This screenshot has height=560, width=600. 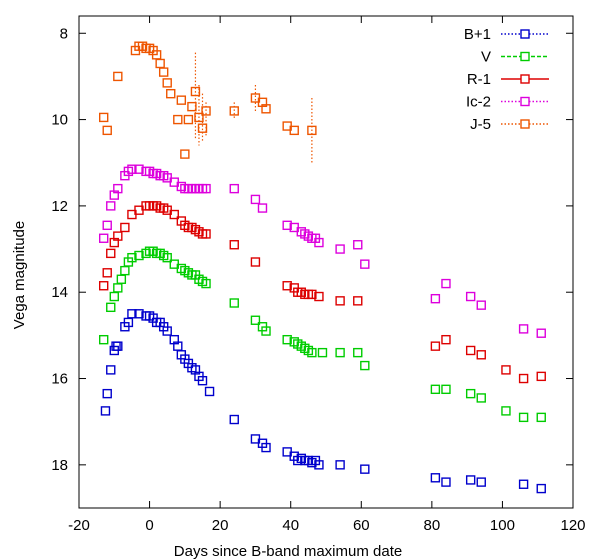 I want to click on y-tick-label: 10, so click(x=59, y=120).